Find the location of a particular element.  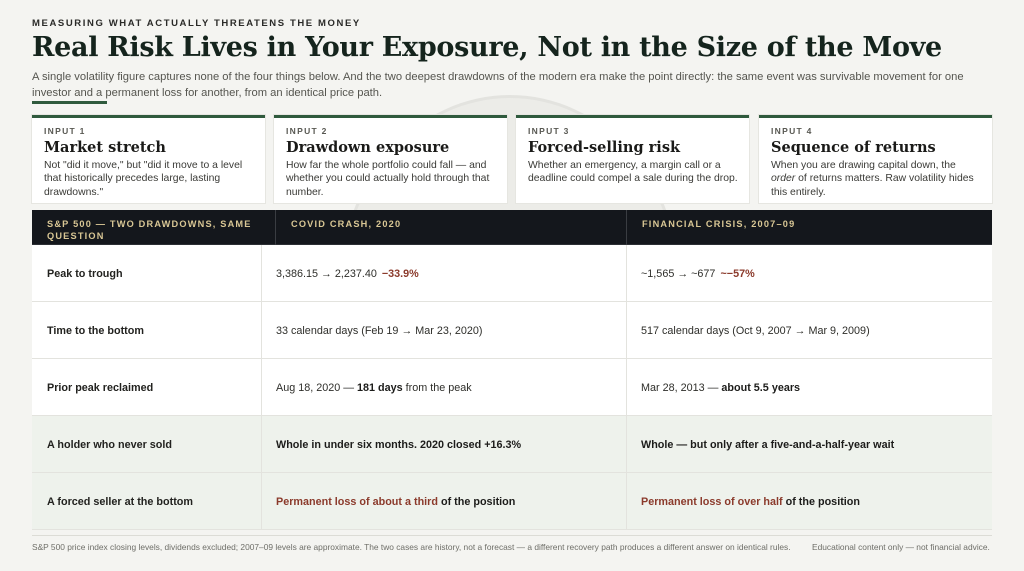

gfc-cell: ~1,565 → ~677 ~−57% is located at coordinates (698, 273).